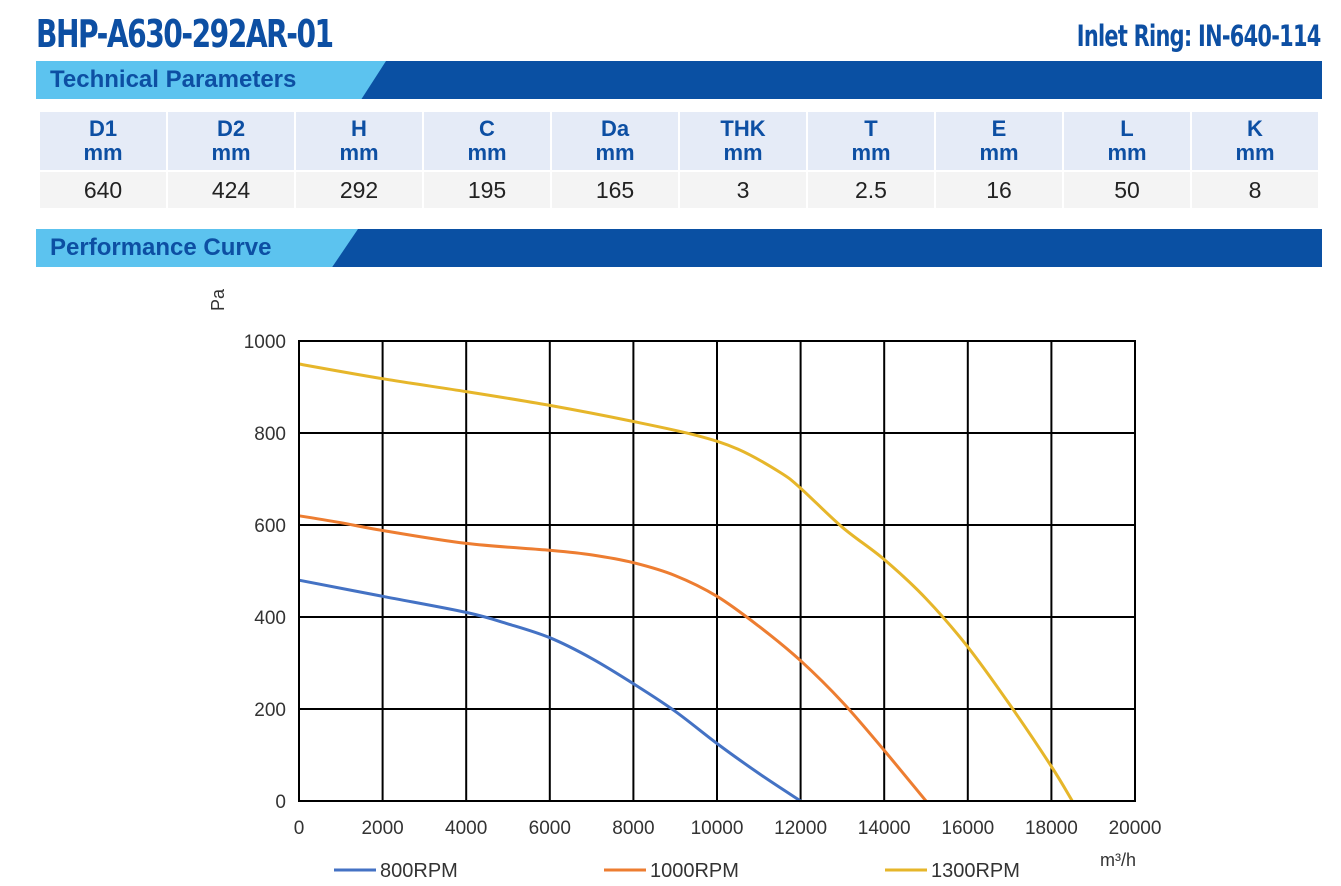 This screenshot has width=1341, height=886. Describe the element at coordinates (884, 828) in the screenshot. I see `x-tick-label: 14000` at that location.